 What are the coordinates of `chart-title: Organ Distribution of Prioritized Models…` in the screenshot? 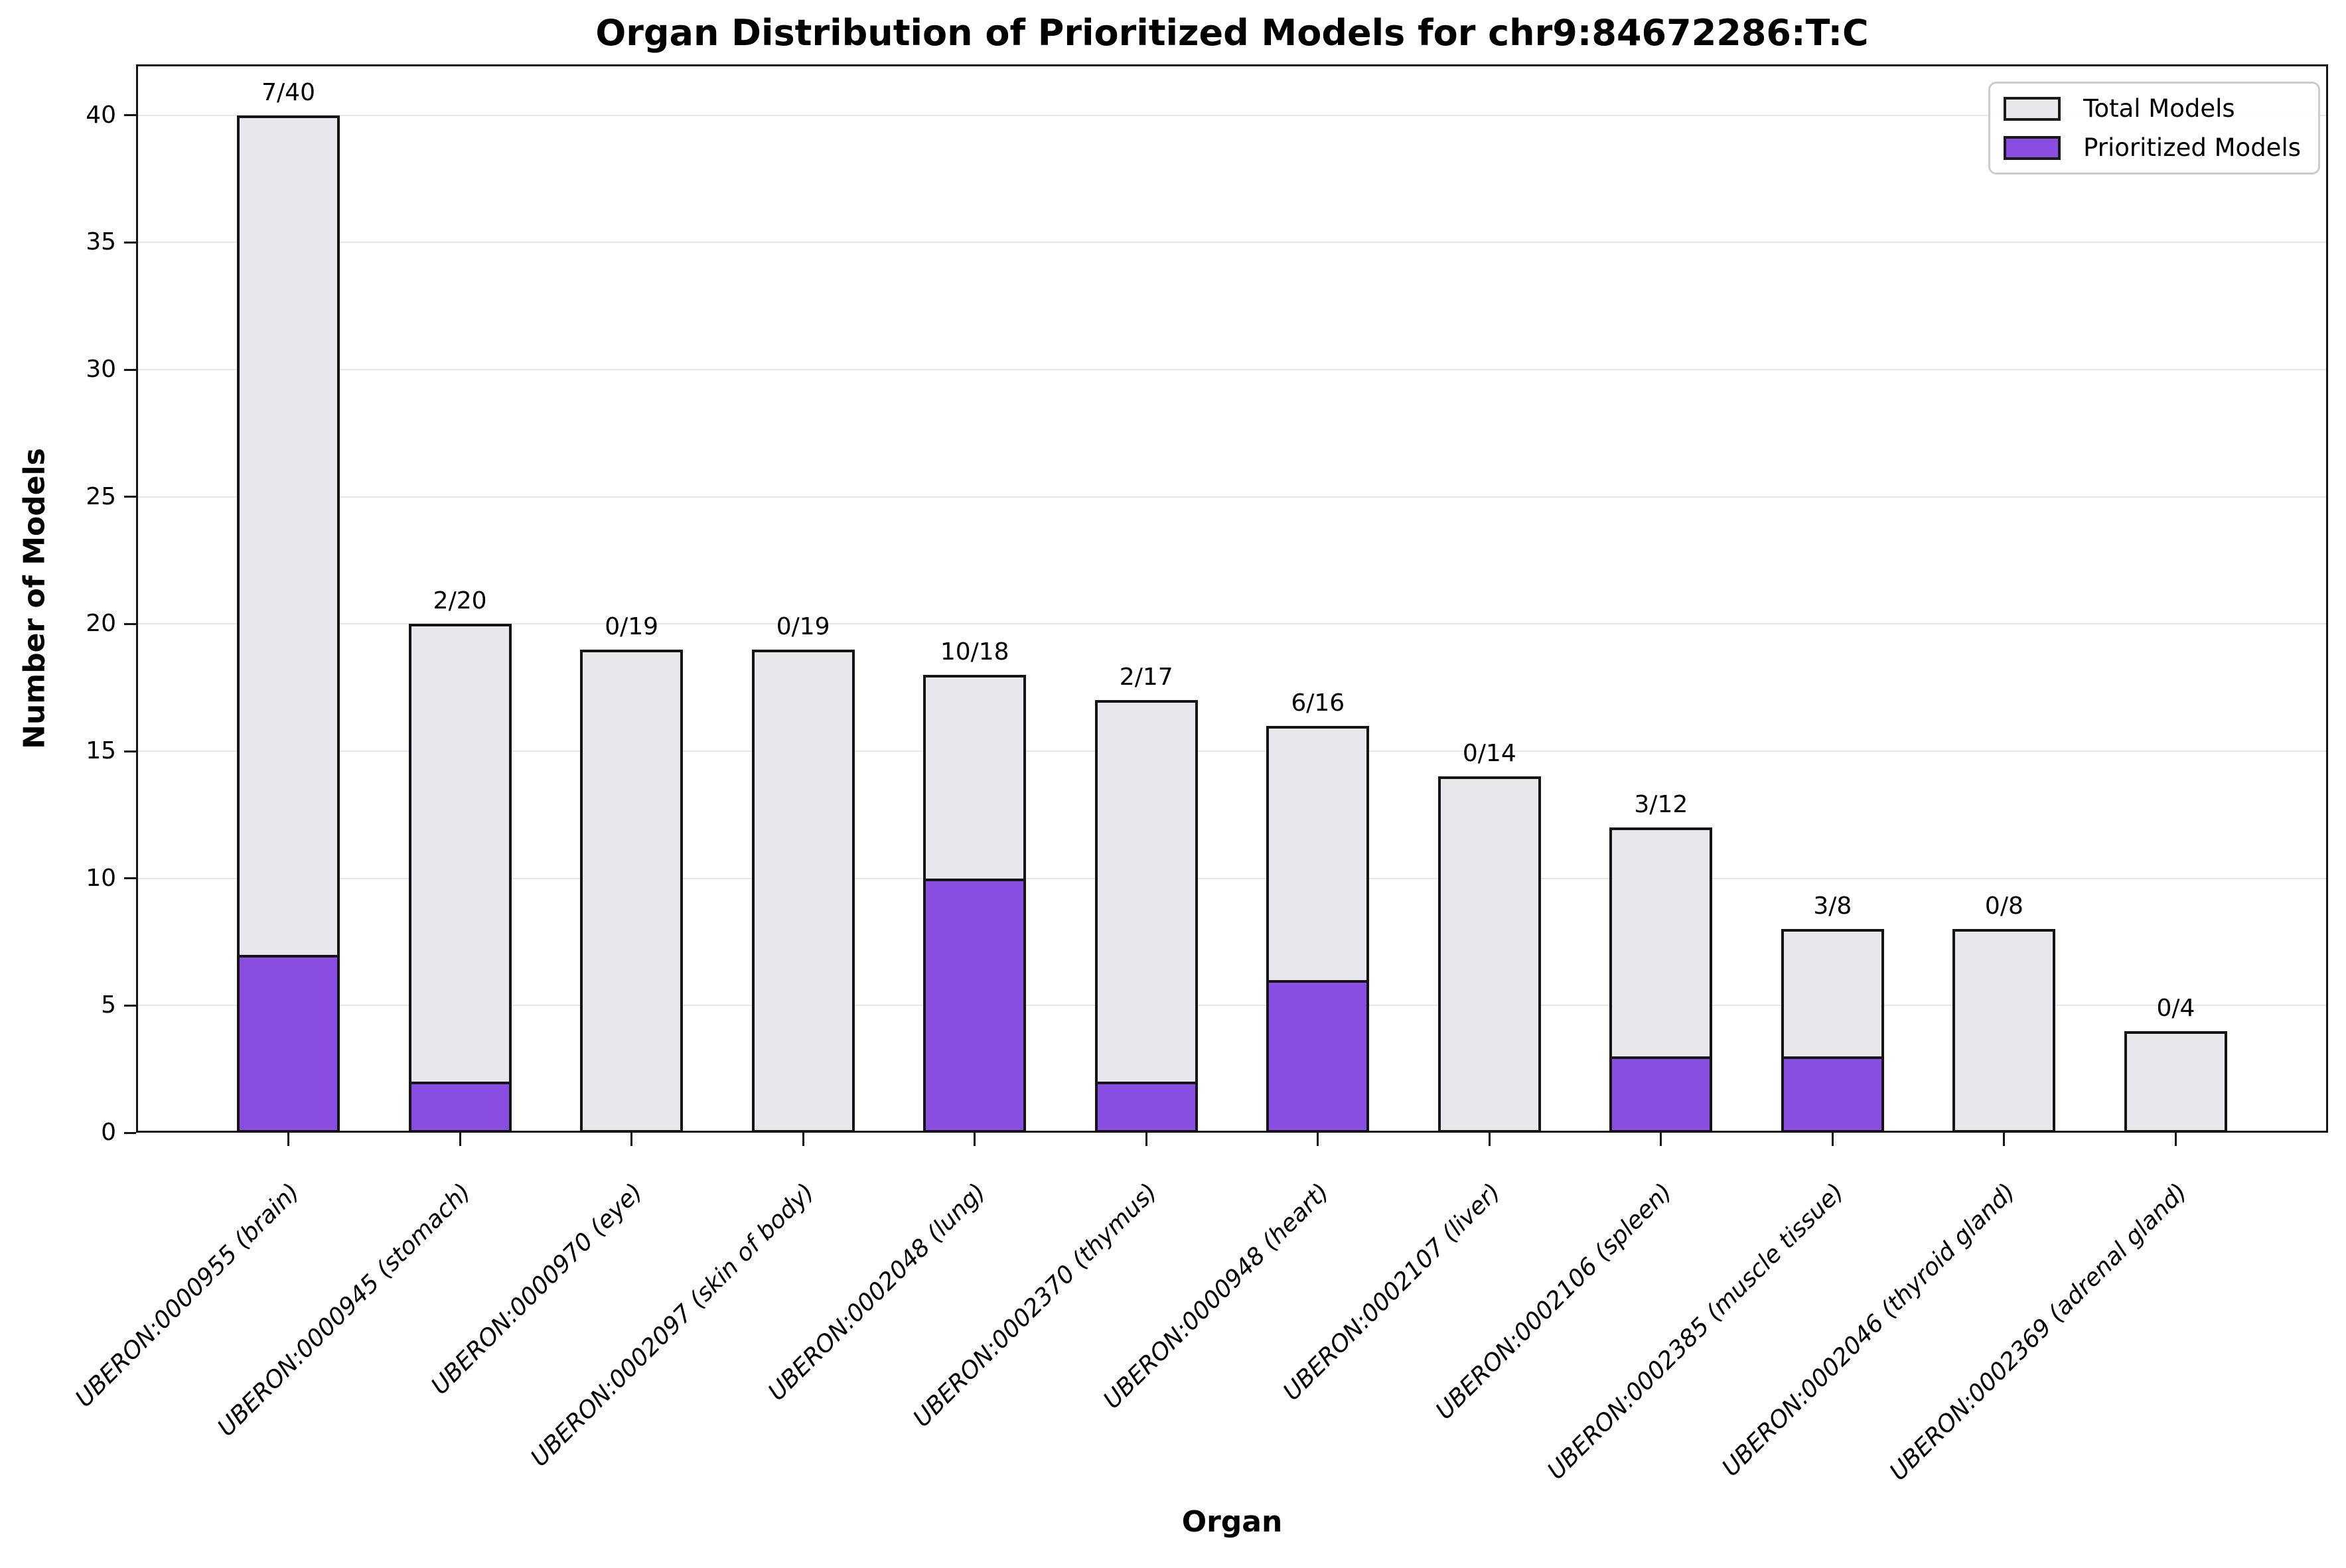 It's located at (1232, 33).